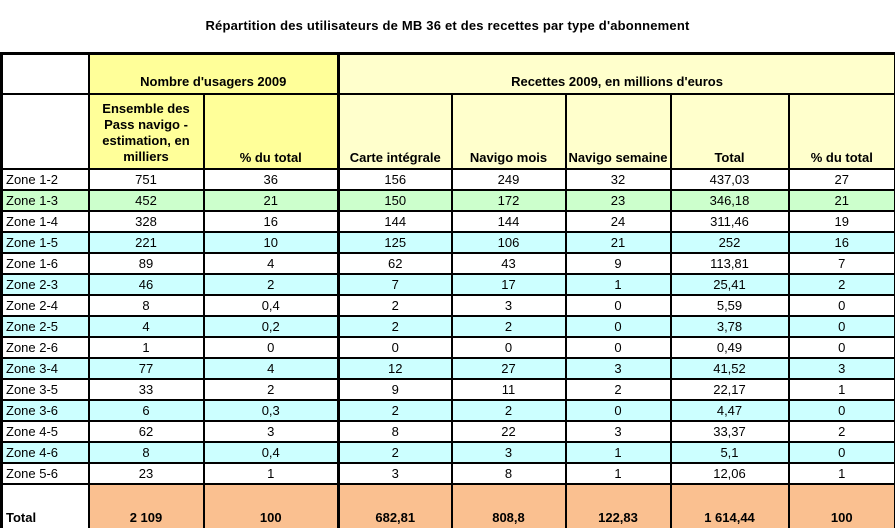 The height and width of the screenshot is (528, 895). What do you see at coordinates (729, 347) in the screenshot?
I see `value-cell: 0,49` at bounding box center [729, 347].